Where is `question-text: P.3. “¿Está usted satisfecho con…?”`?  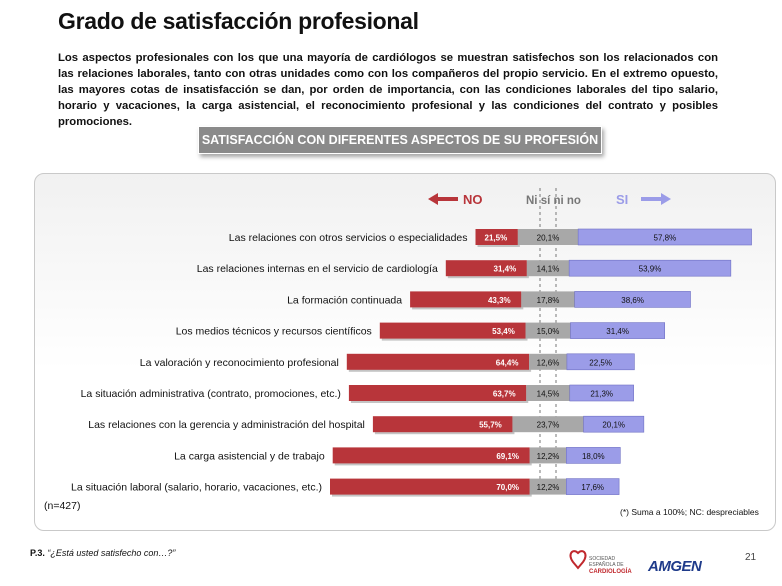
question-text: P.3. “¿Está usted satisfecho con…?” is located at coordinates (102, 553).